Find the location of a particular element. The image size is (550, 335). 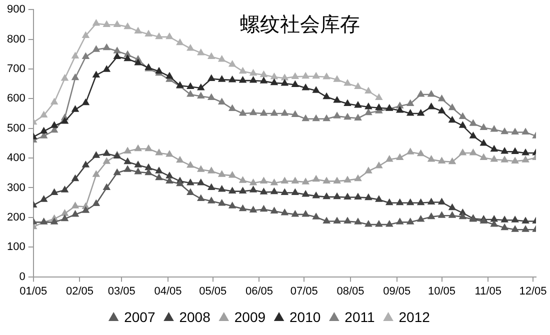

x-tick-label: 05/05 is located at coordinates (213, 291).